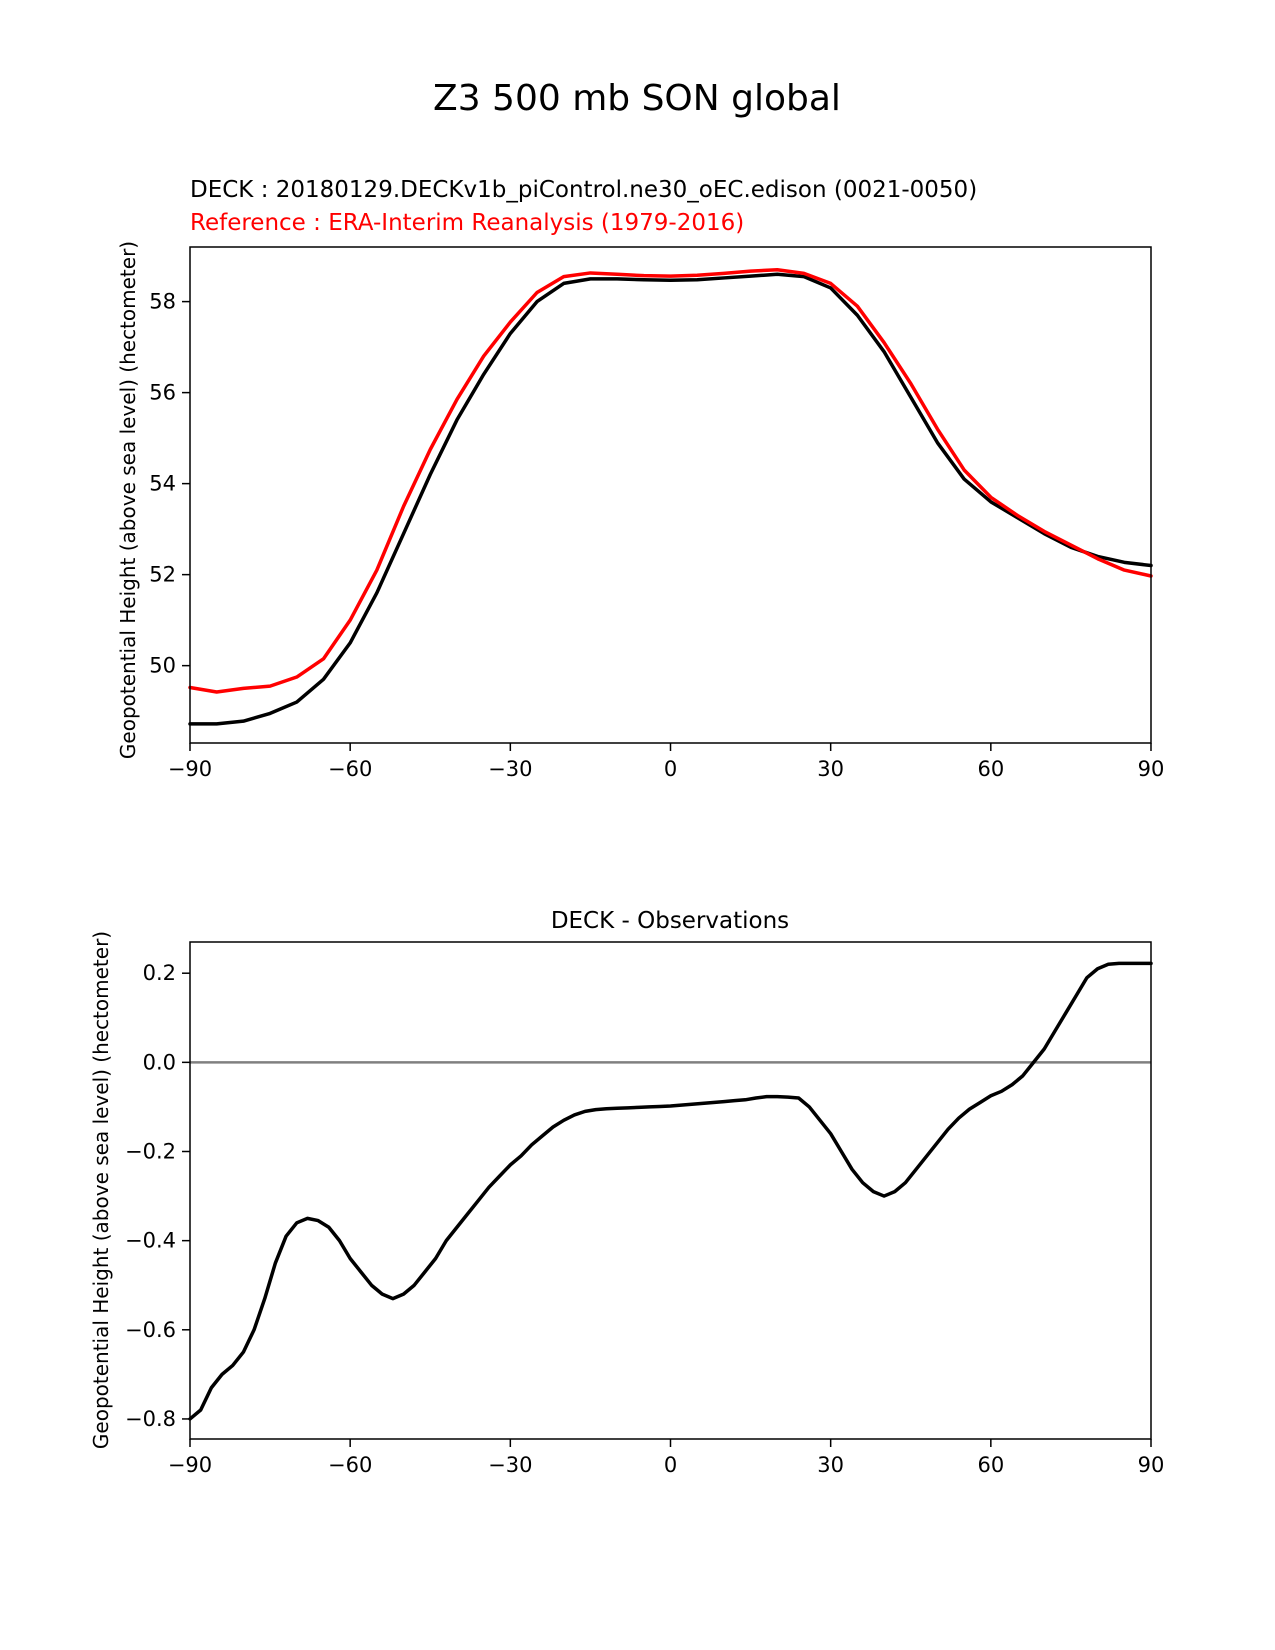 The width and height of the screenshot is (1275, 1650). I want to click on y-tick-label: 0.0, so click(159, 1062).